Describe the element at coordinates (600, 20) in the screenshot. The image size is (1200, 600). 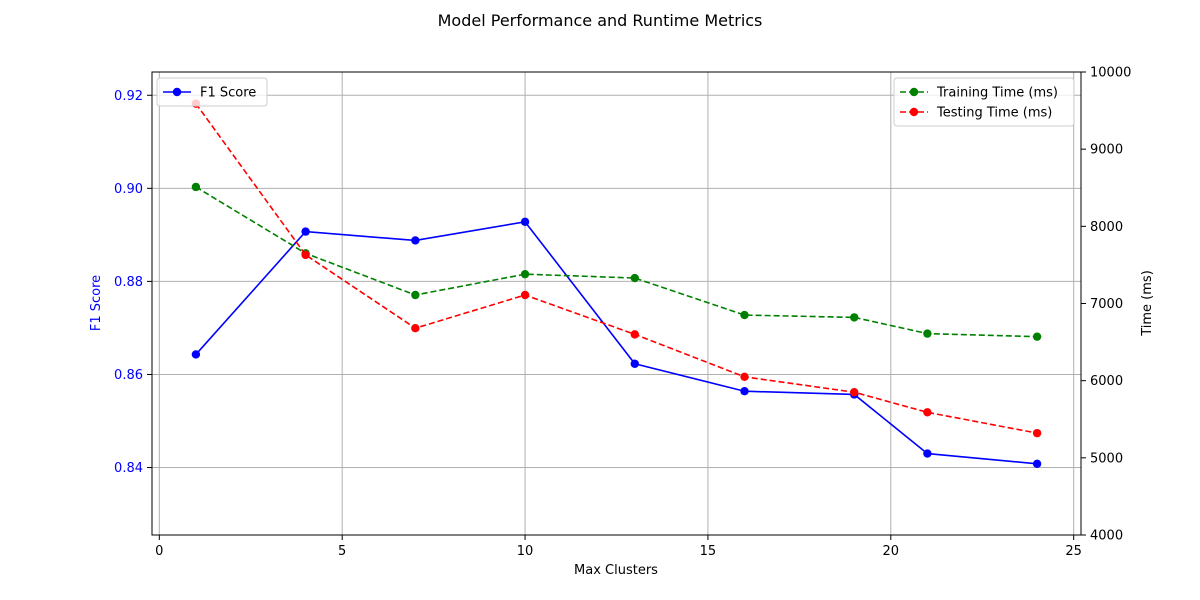
I see `chart-title: Model Performance and Runtime Metrics` at that location.